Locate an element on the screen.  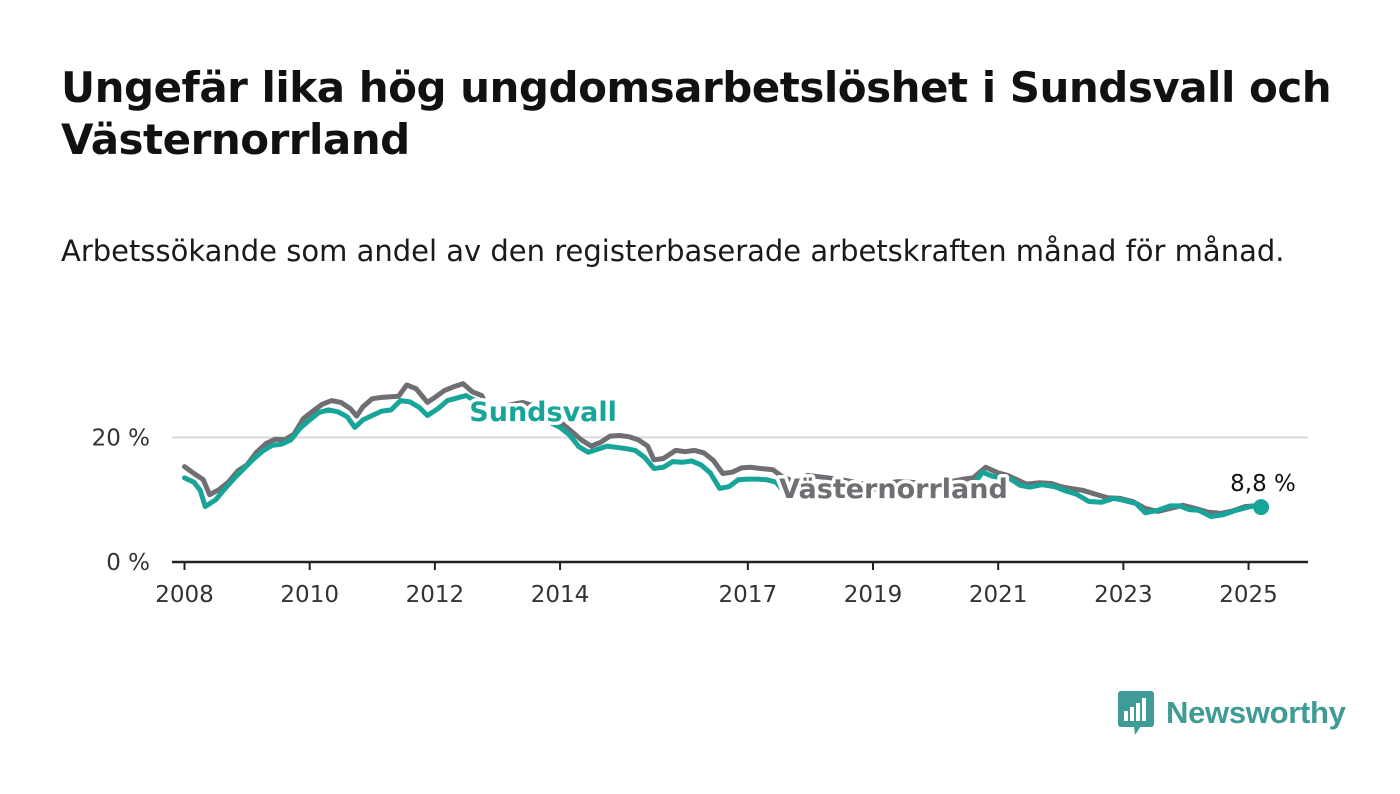
series-lines is located at coordinates (723, 450).